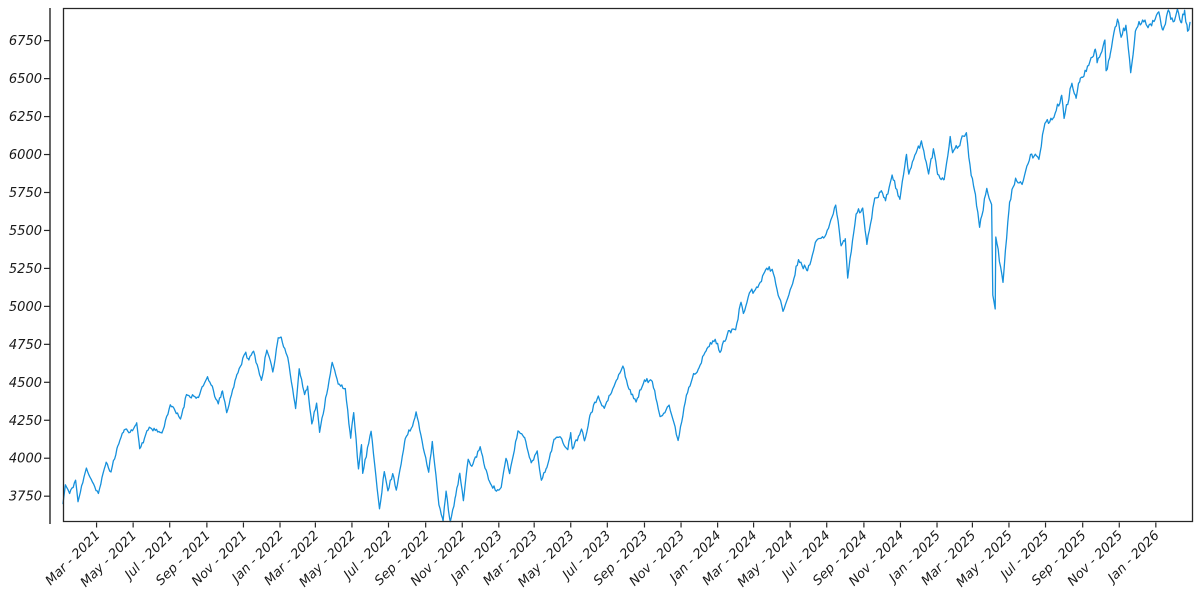 This screenshot has width=1200, height=600. Describe the element at coordinates (25, 307) in the screenshot. I see `y-tick-label: 5000` at that location.